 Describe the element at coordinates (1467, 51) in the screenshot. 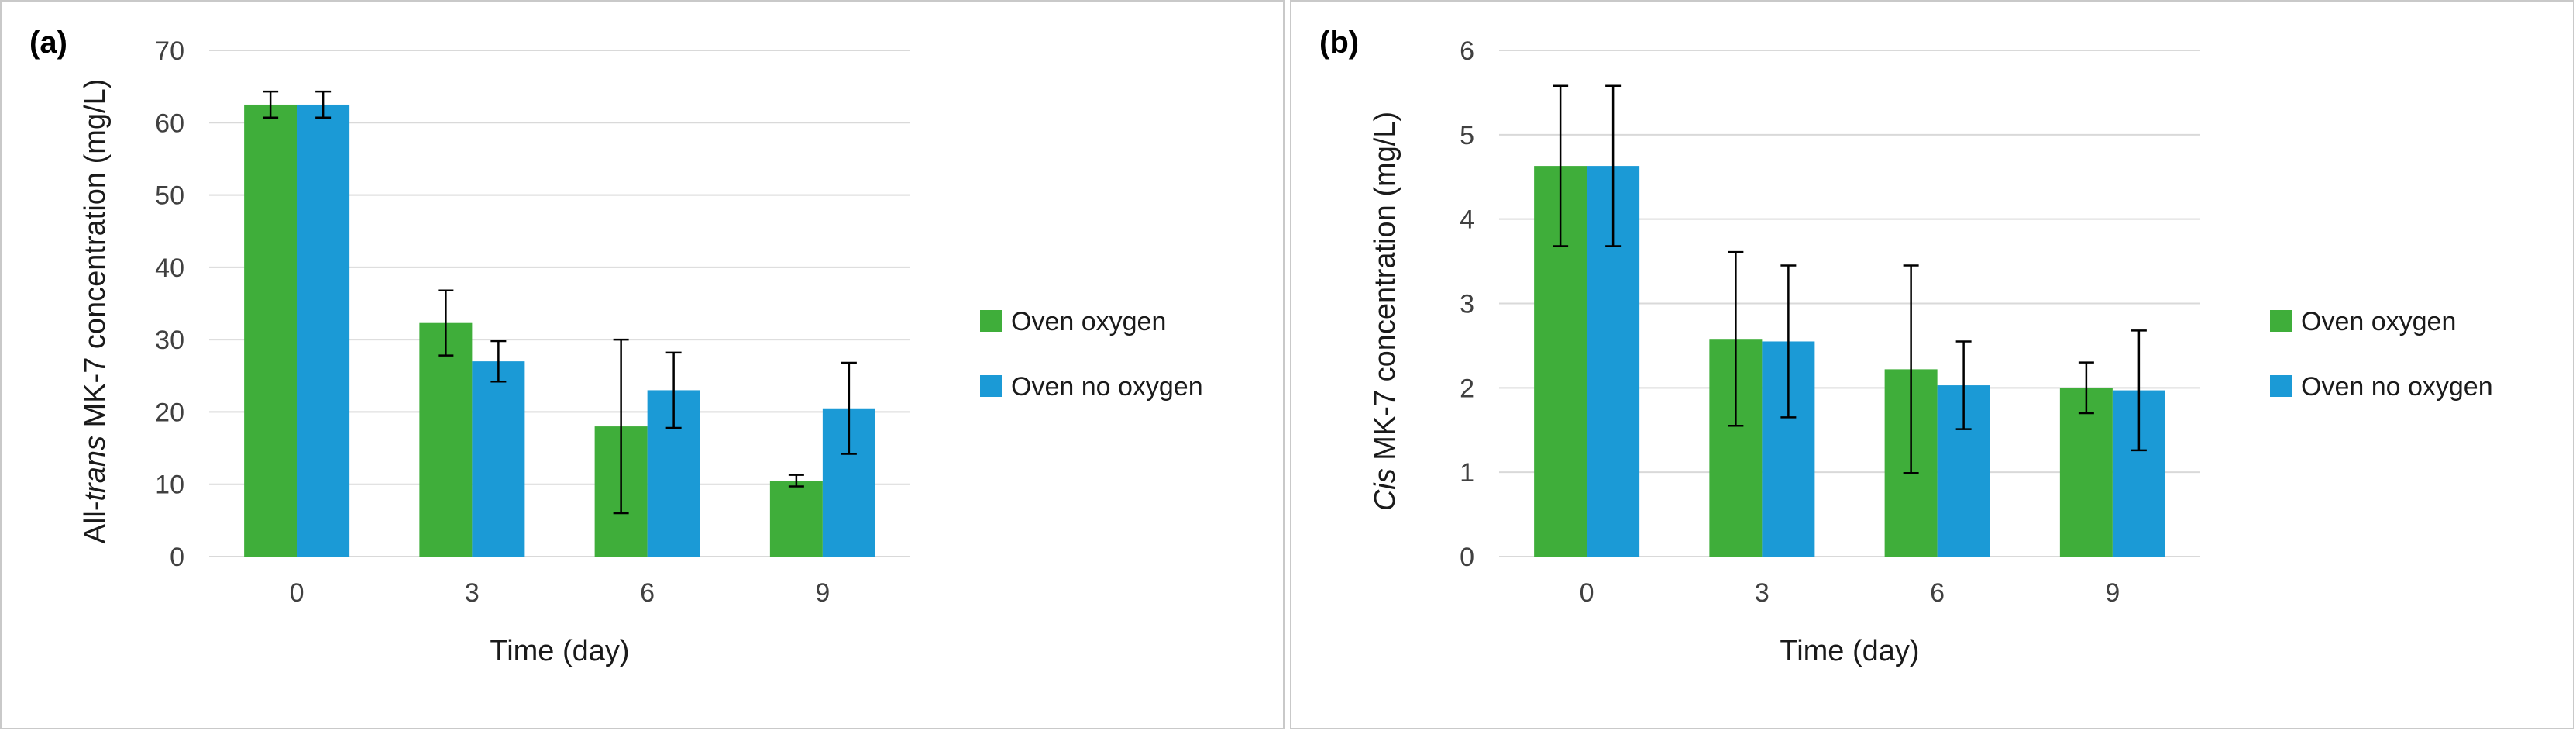

I see `y-tick-label: 6` at that location.